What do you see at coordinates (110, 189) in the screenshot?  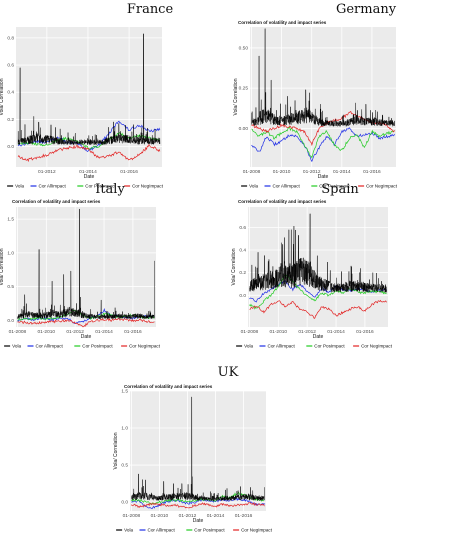 I see `country-title: Italy` at bounding box center [110, 189].